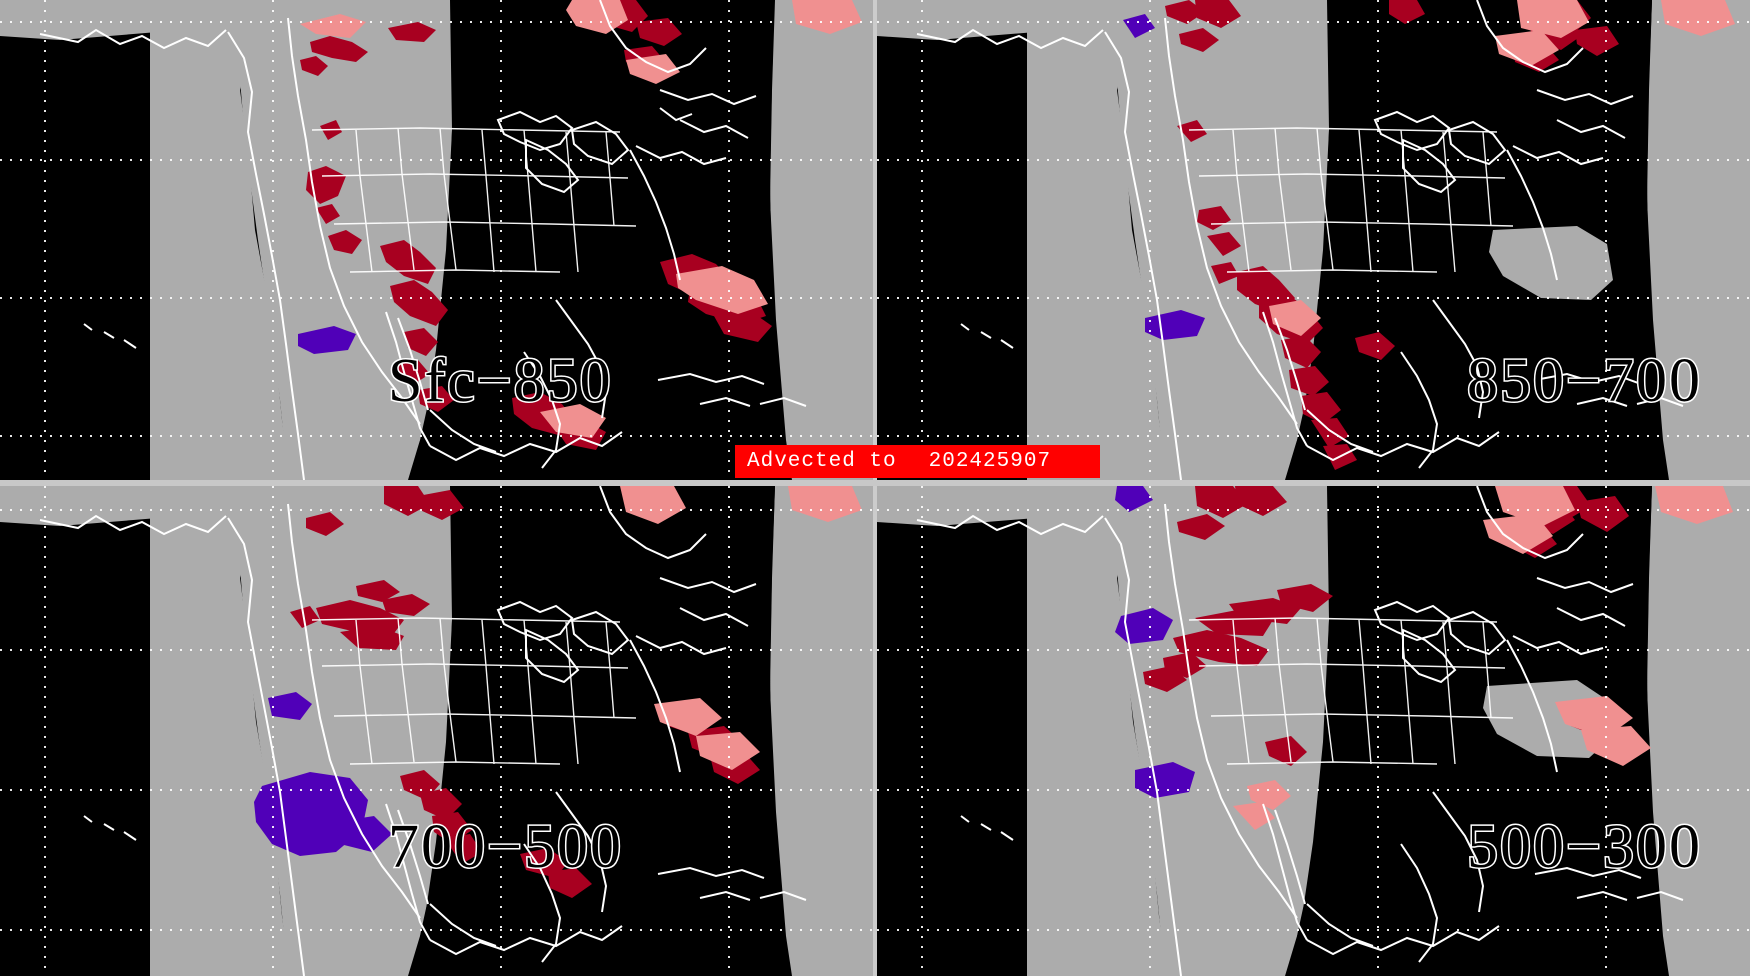 This screenshot has height=976, width=1750. What do you see at coordinates (1584, 847) in the screenshot?
I see `panel-label-500-300: 500−300` at bounding box center [1584, 847].